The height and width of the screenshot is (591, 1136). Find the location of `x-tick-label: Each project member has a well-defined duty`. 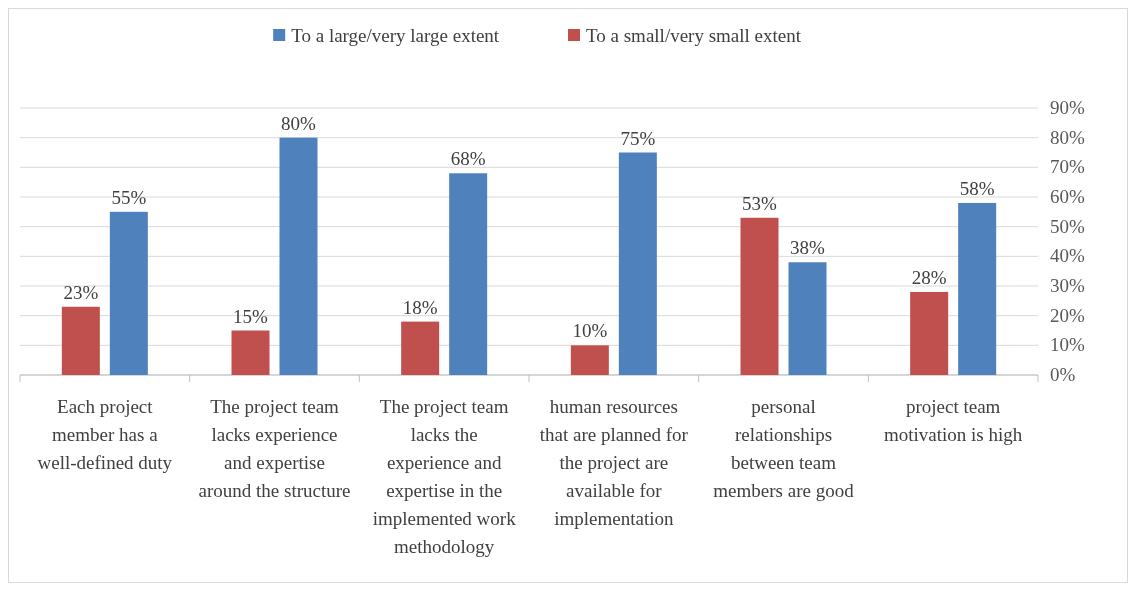

x-tick-label: Each project member has a well-defined duty is located at coordinates (105, 434).